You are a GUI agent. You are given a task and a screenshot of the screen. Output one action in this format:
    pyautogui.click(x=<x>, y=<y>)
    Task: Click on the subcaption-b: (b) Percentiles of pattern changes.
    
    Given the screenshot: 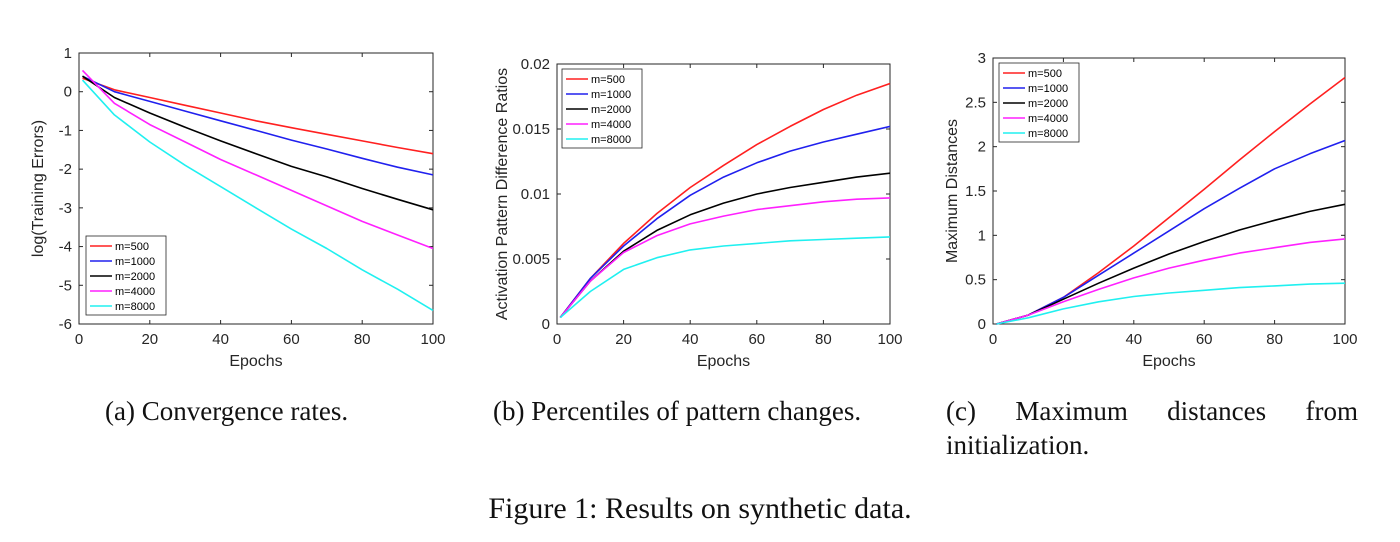 What is the action you would take?
    pyautogui.click(x=699, y=411)
    